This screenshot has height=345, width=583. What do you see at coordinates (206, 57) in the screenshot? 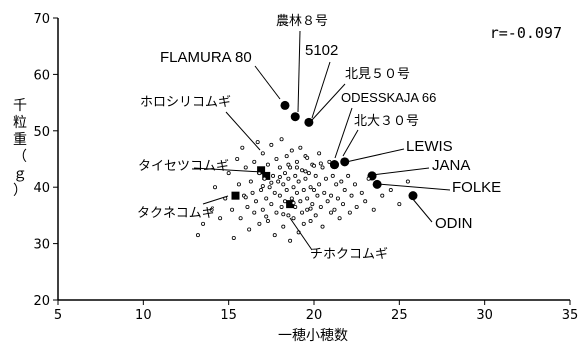
I see `annotation-label: FLAMURA 80` at bounding box center [206, 57].